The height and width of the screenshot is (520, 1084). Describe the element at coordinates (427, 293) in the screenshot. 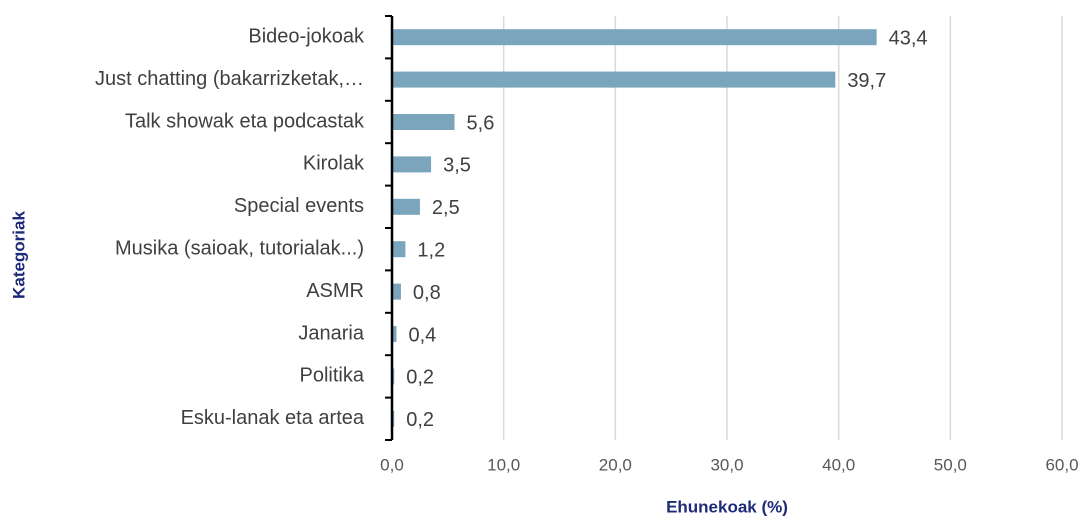

I see `data-label: 0,8` at that location.